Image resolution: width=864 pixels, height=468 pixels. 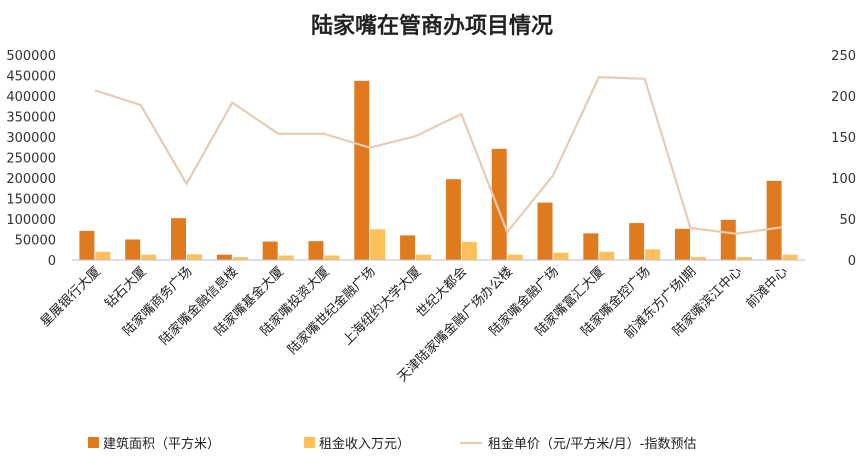 I want to click on left-tick-label: 350000, so click(x=31, y=118).